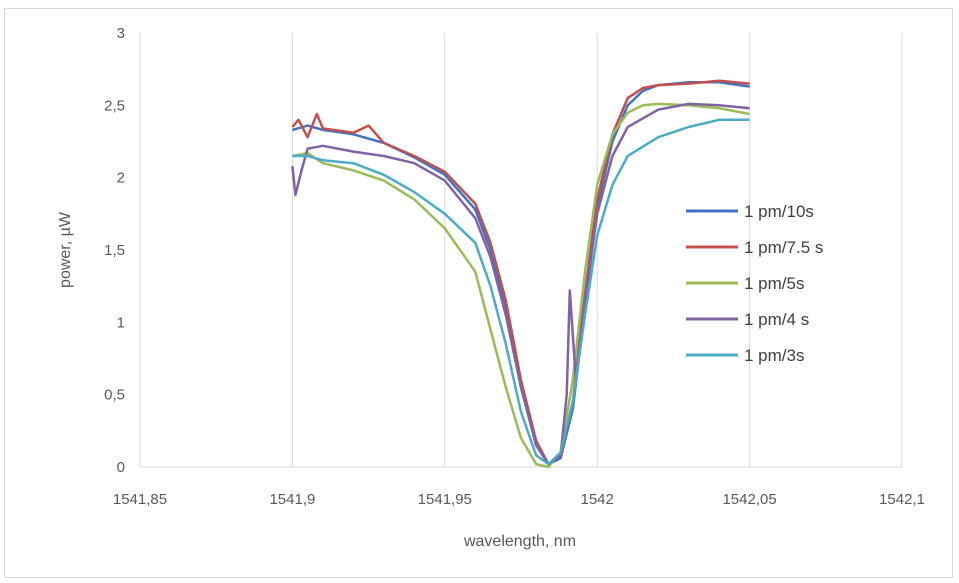 This screenshot has width=959, height=583. I want to click on x-tick-label: 1541,9, so click(292, 499).